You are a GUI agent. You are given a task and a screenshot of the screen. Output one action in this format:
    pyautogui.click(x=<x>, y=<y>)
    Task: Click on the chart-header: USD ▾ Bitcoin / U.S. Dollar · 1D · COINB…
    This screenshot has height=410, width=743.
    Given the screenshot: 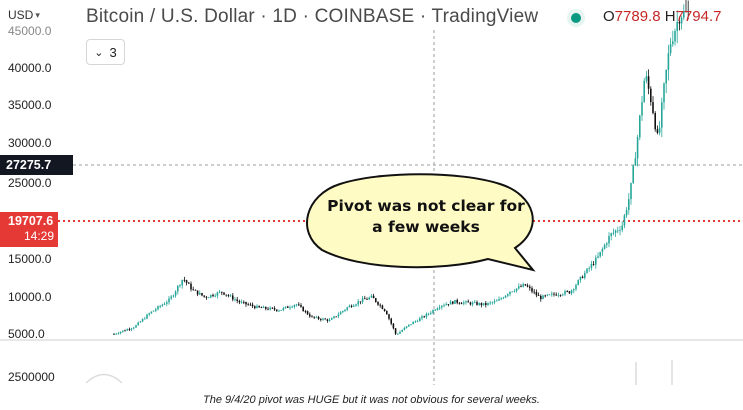 What is the action you would take?
    pyautogui.click(x=371, y=18)
    